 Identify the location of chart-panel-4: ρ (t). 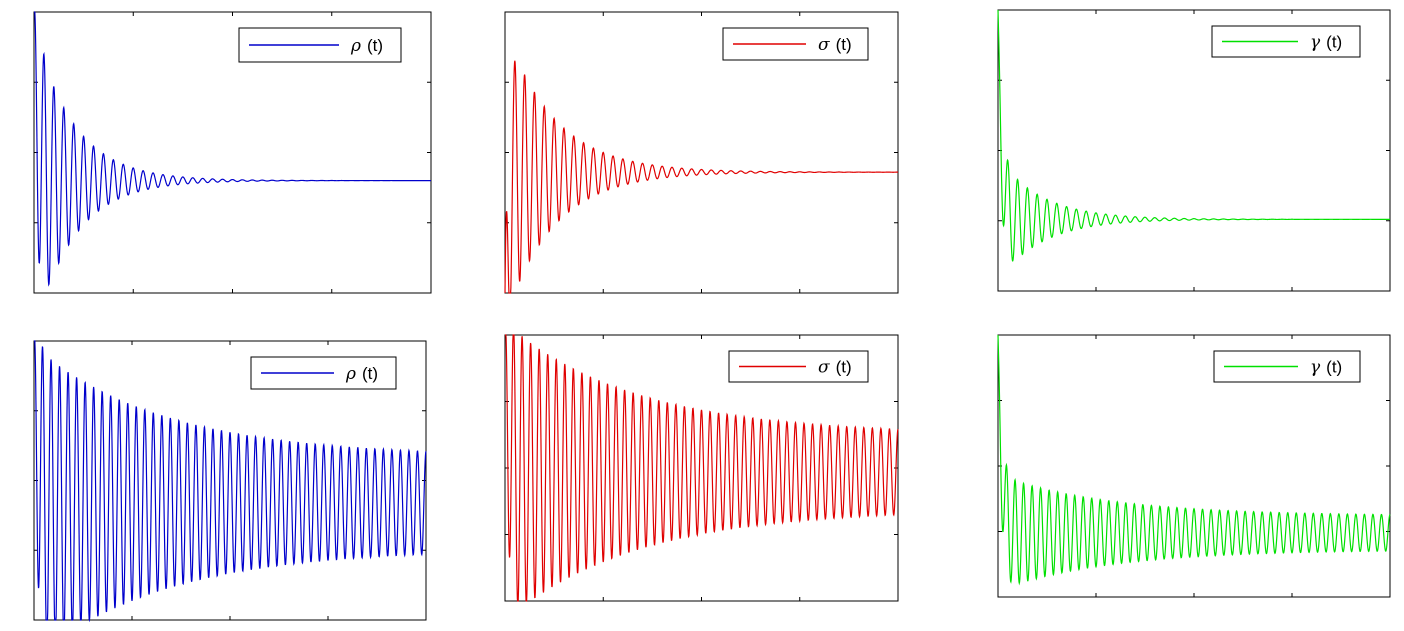
(230, 481).